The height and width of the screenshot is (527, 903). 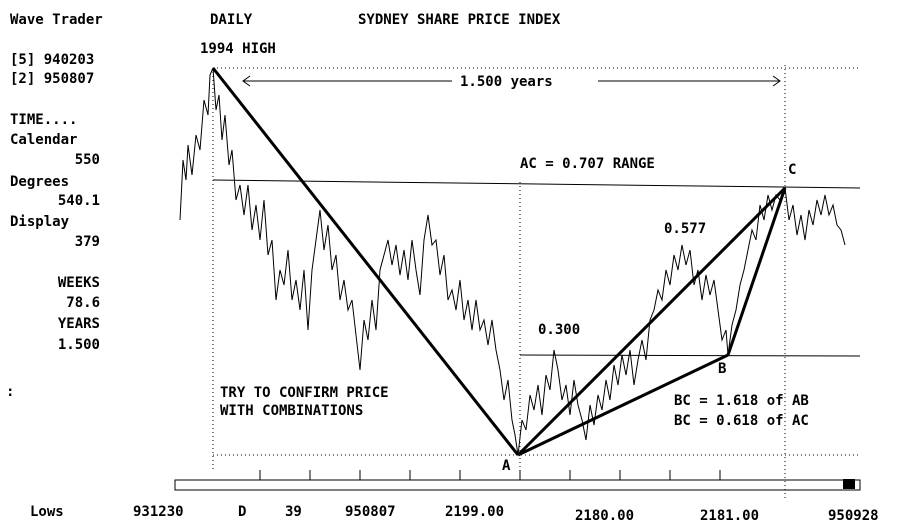 I want to click on high-label: 1994 HIGH, so click(x=238, y=49).